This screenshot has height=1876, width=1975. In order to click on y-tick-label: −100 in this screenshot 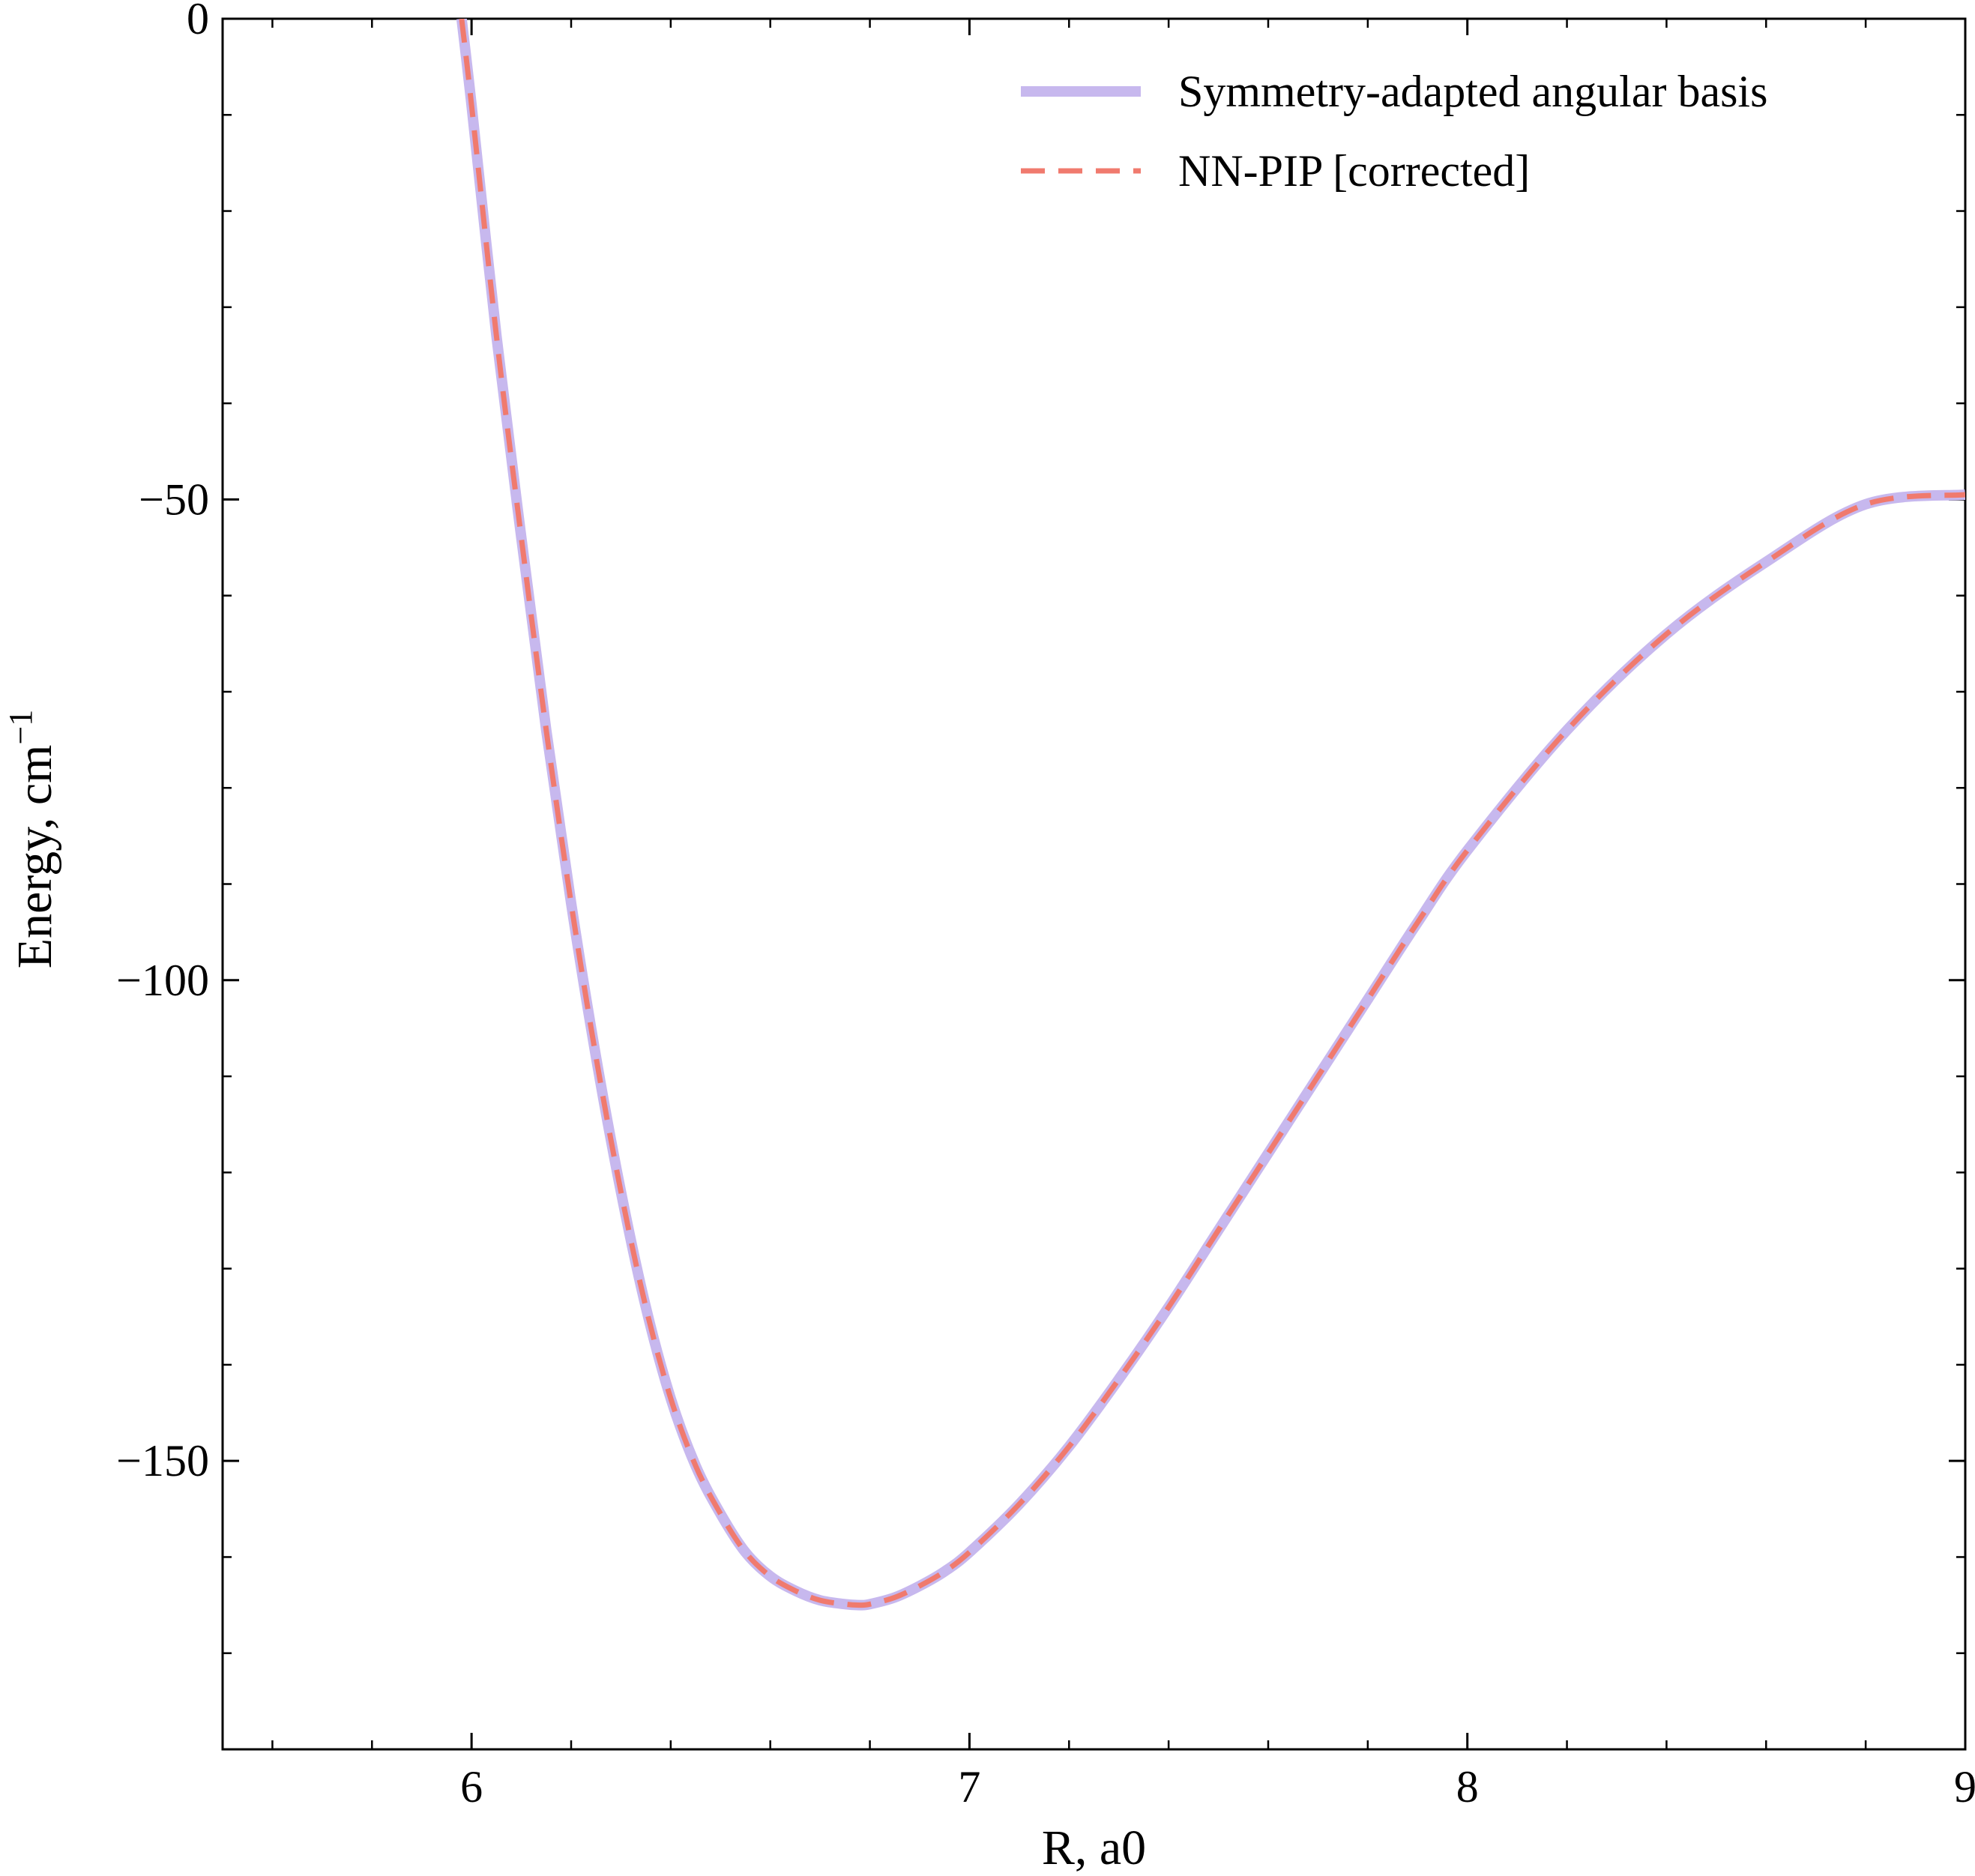, I will do `click(162, 981)`.